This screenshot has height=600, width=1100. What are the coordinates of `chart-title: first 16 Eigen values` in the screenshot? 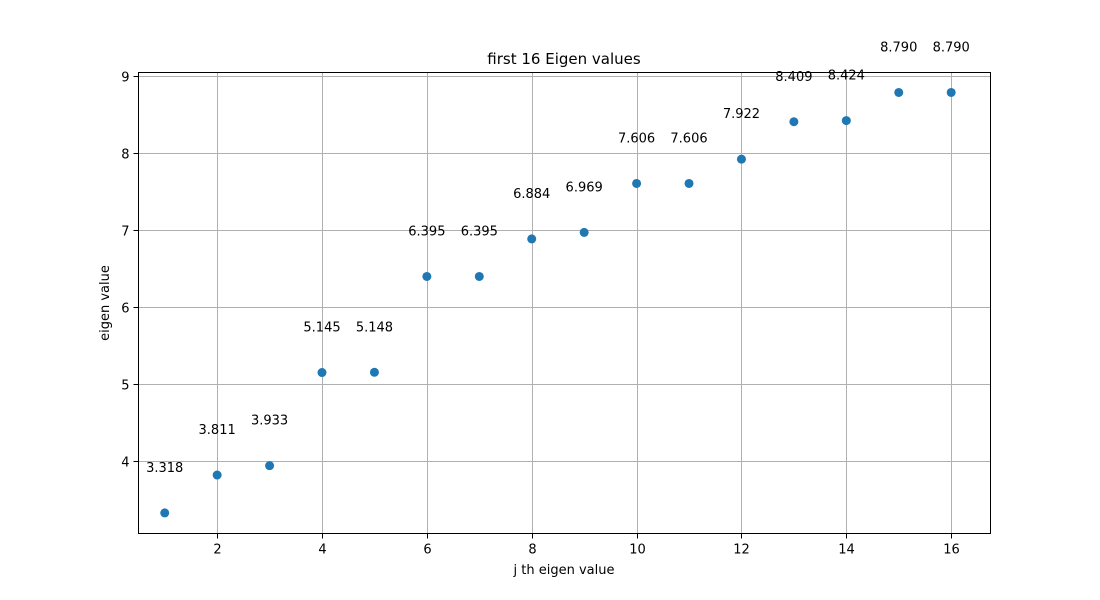 It's located at (564, 59).